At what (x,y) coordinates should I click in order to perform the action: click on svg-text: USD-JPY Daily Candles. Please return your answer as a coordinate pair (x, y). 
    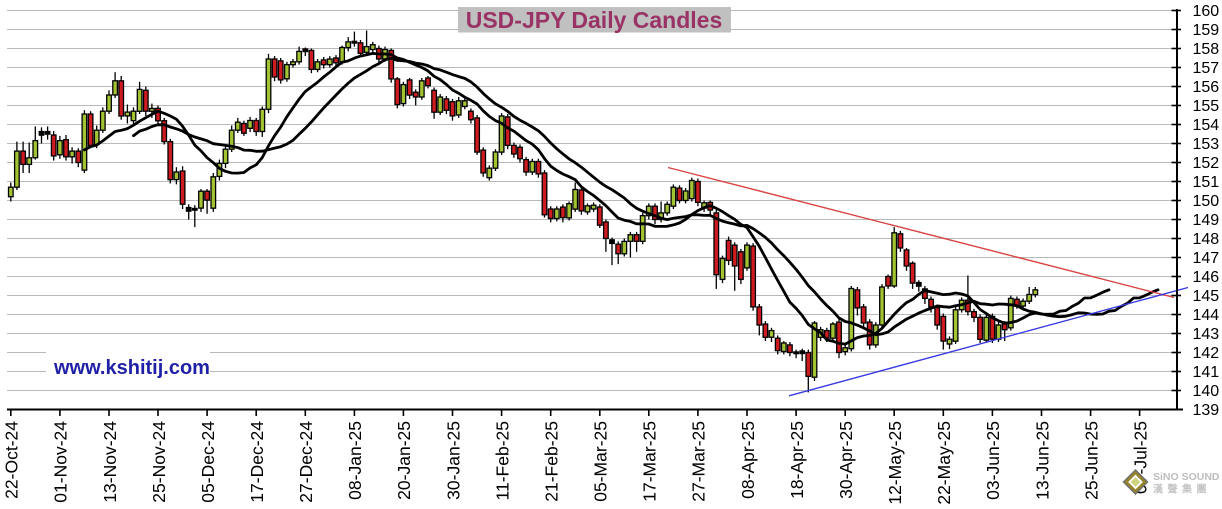
    Looking at the image, I should click on (594, 20).